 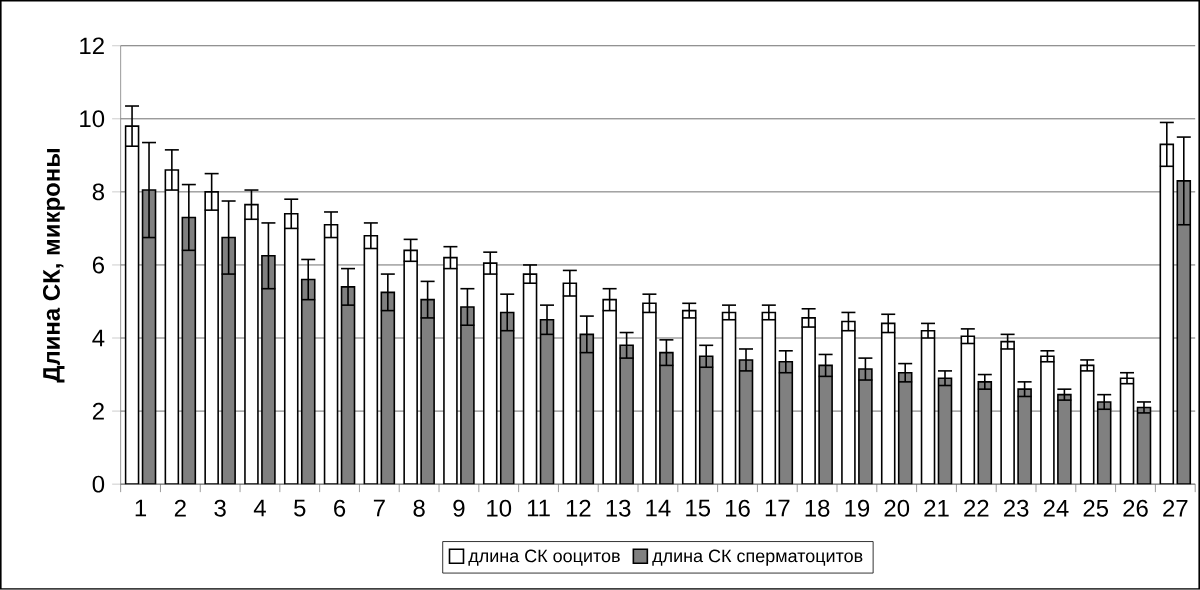 What do you see at coordinates (1135, 508) in the screenshot?
I see `x-tick-label: 26` at bounding box center [1135, 508].